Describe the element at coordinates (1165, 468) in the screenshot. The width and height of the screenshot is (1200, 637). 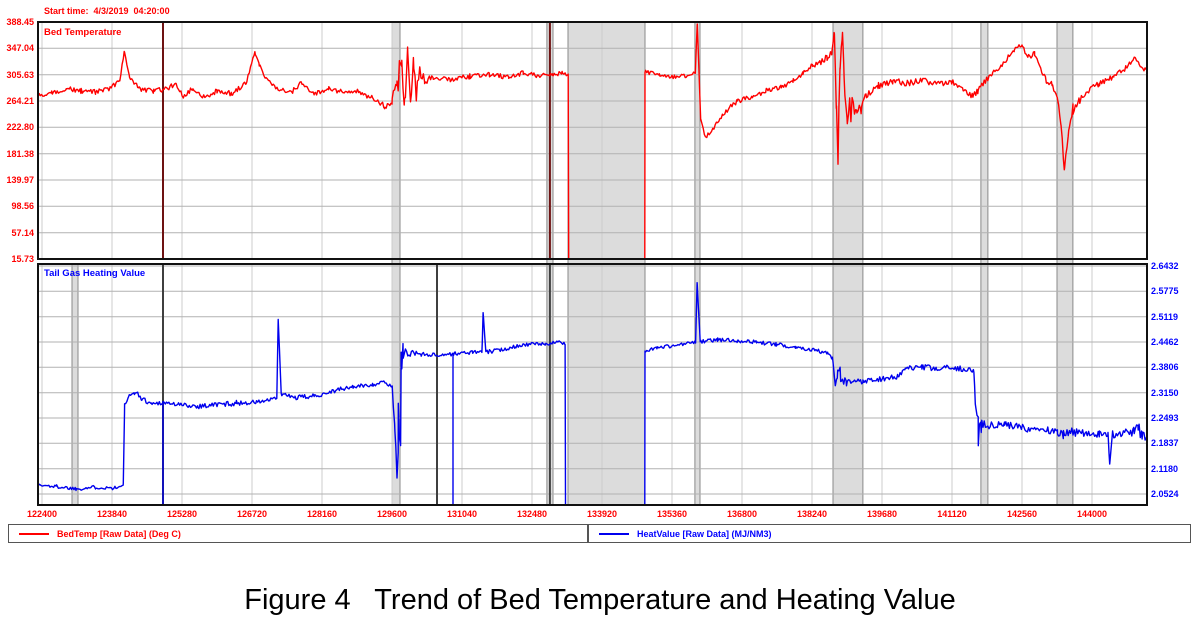
I see `y-tick-label-right: 2.1180` at that location.